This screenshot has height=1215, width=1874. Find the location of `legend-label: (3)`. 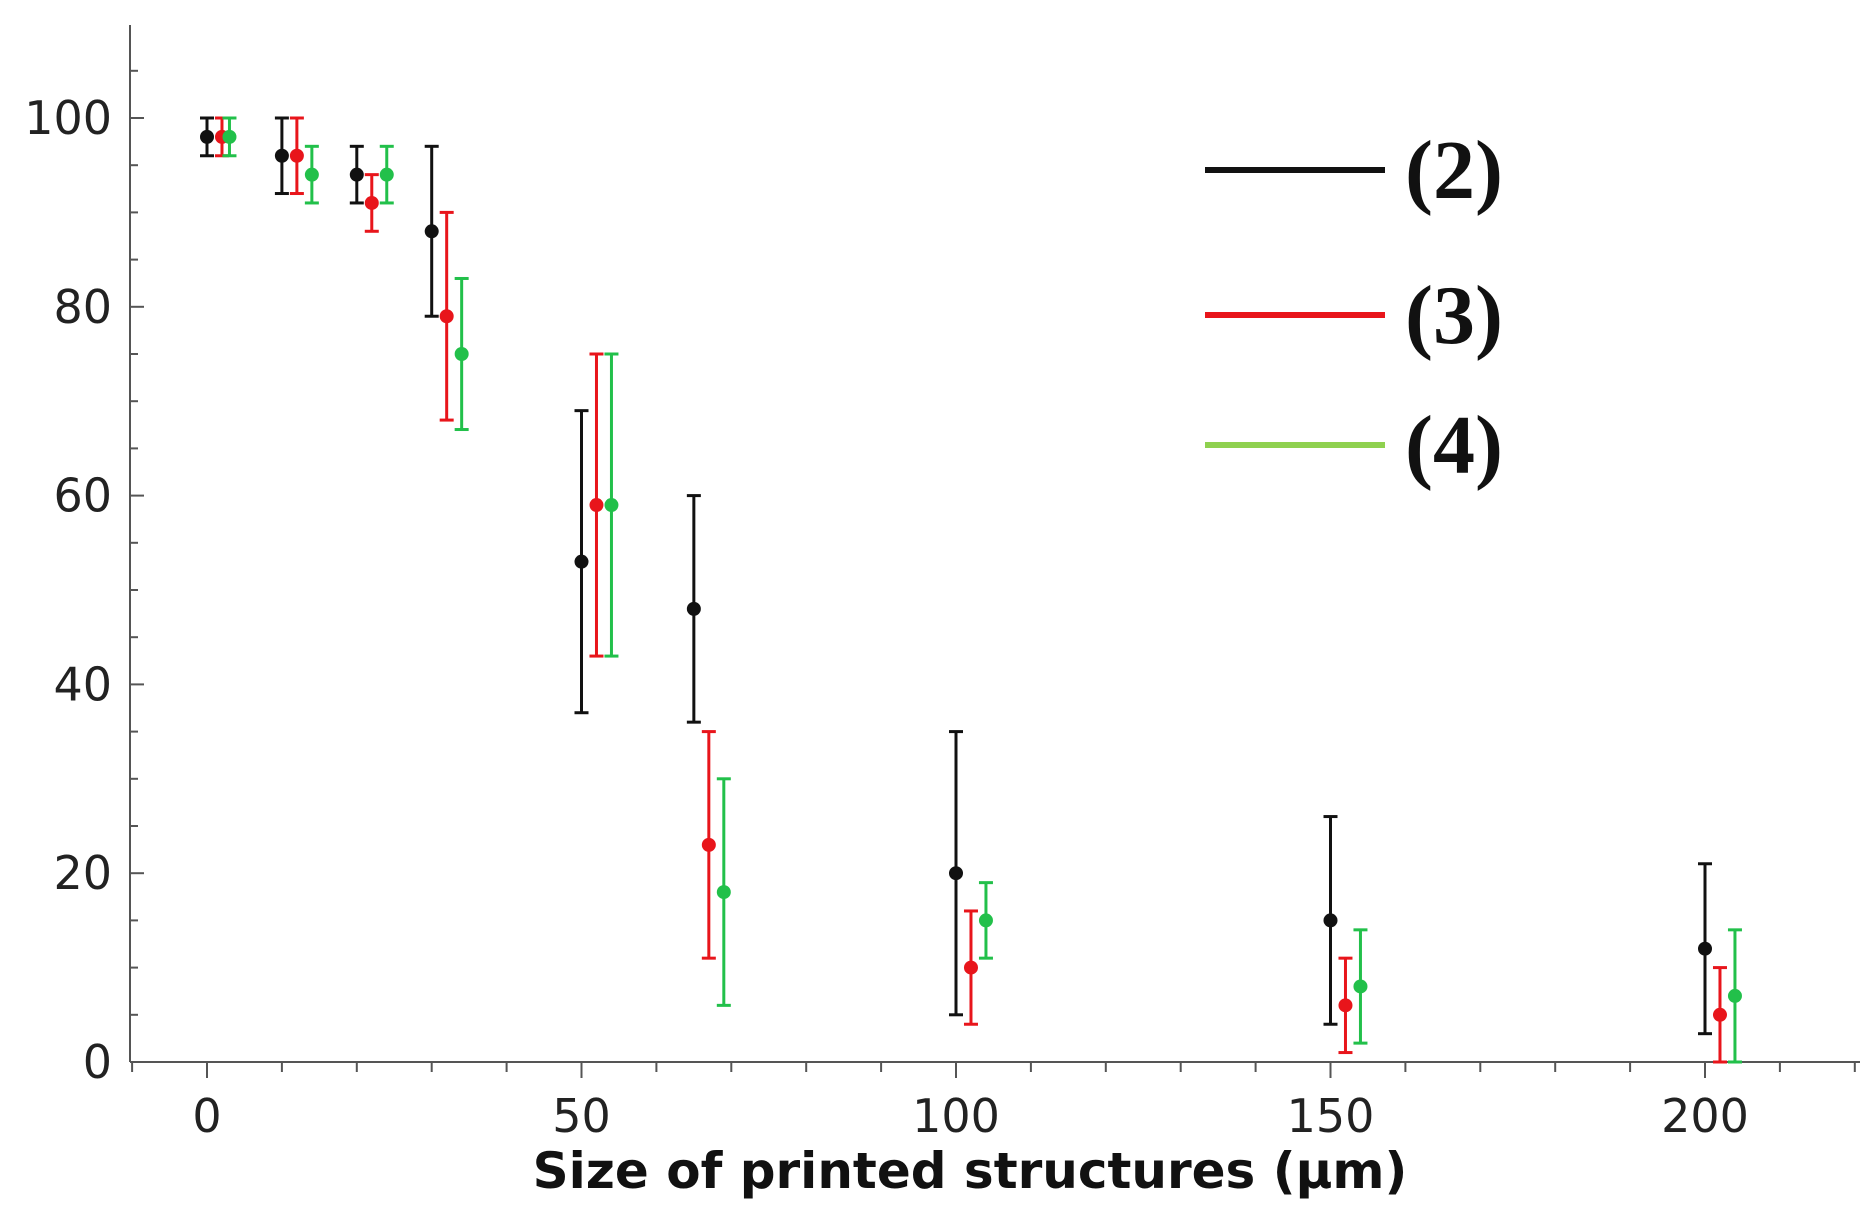

legend-label: (3) is located at coordinates (1454, 315).